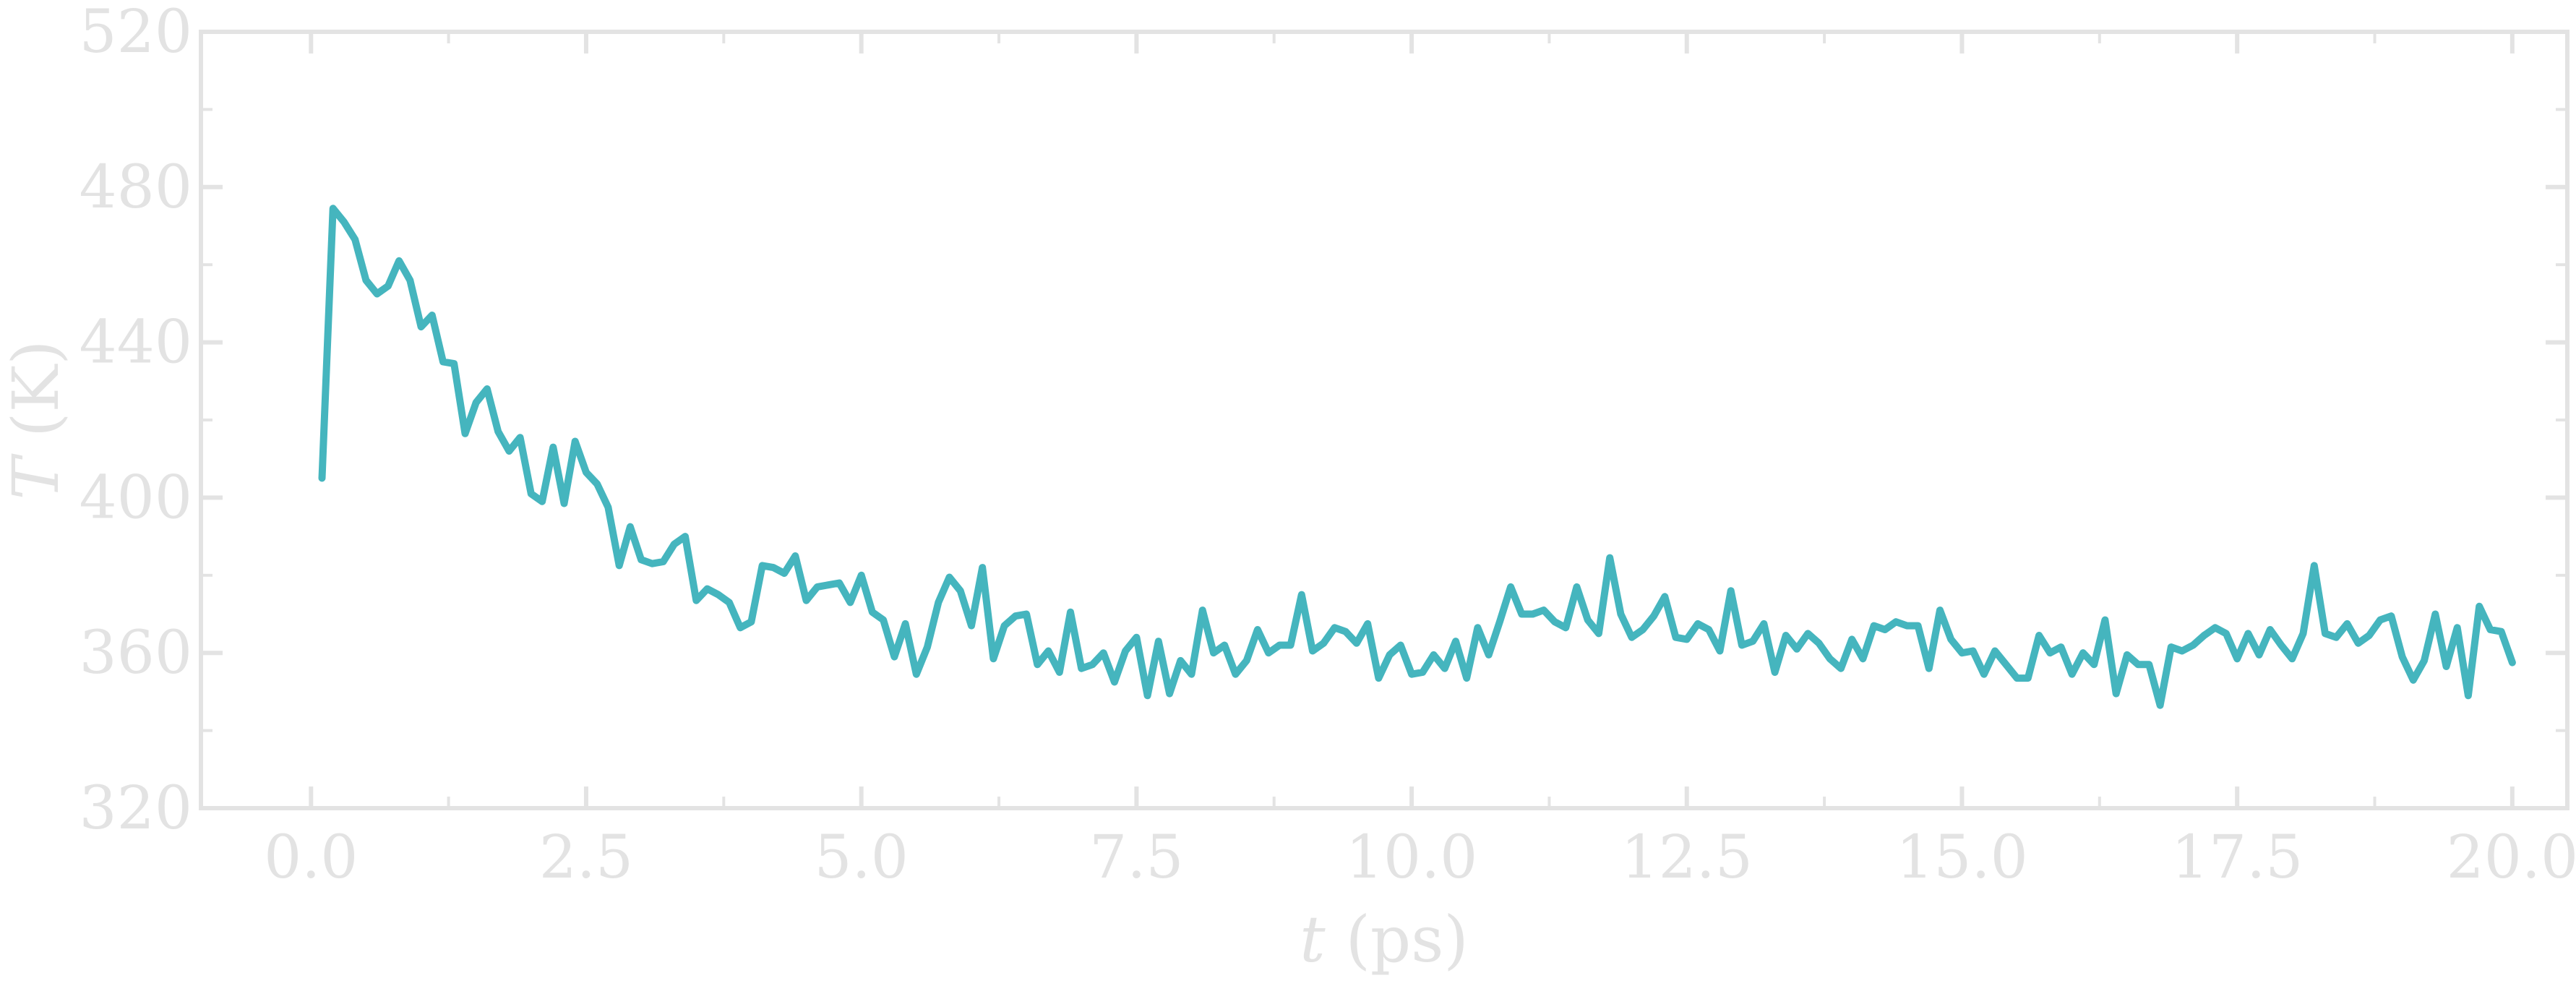  I want to click on y-tick-label: 480, so click(135, 187).